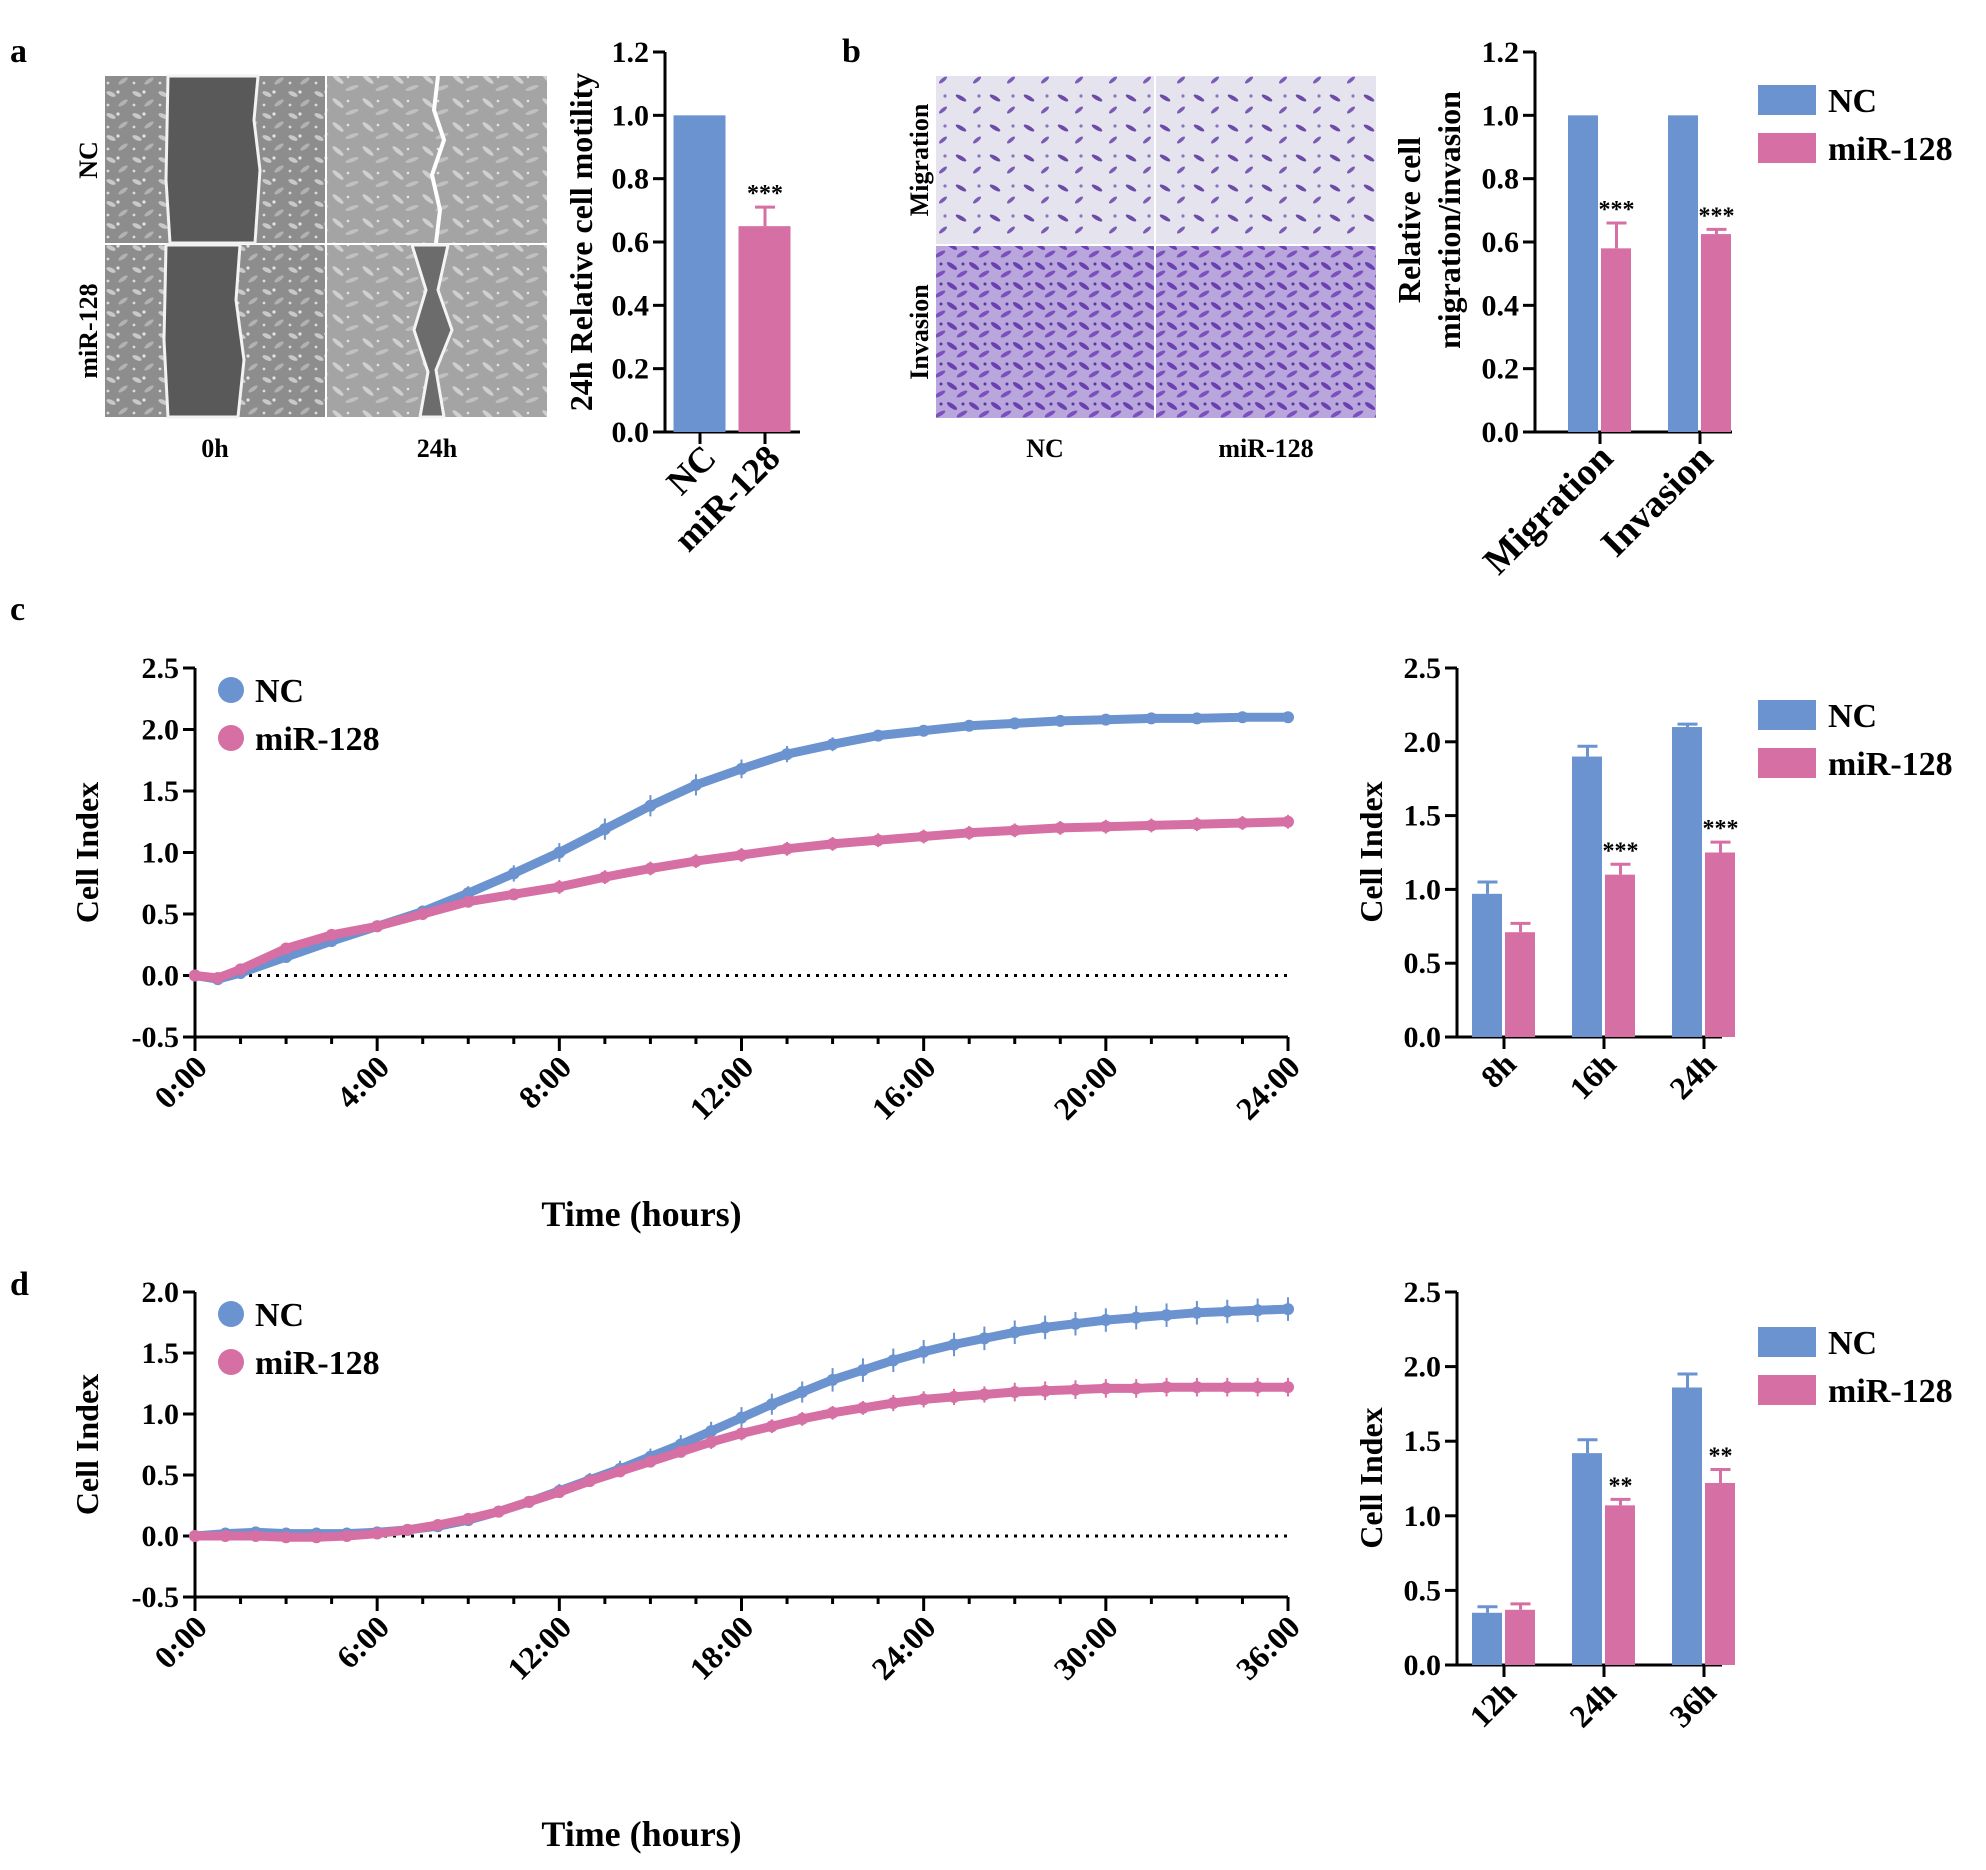 This screenshot has width=1986, height=1870. I want to click on panel-c-ytick-label-3: 1.0, so click(161, 853).